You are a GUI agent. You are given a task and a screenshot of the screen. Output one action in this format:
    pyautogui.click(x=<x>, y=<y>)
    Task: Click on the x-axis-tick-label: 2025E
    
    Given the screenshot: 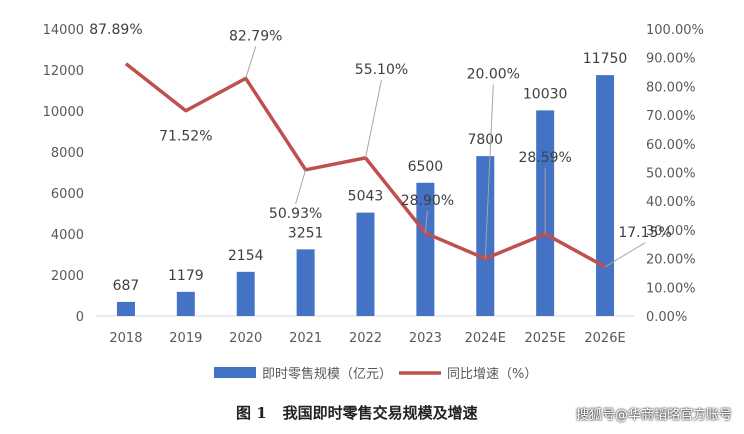 What is the action you would take?
    pyautogui.click(x=545, y=338)
    